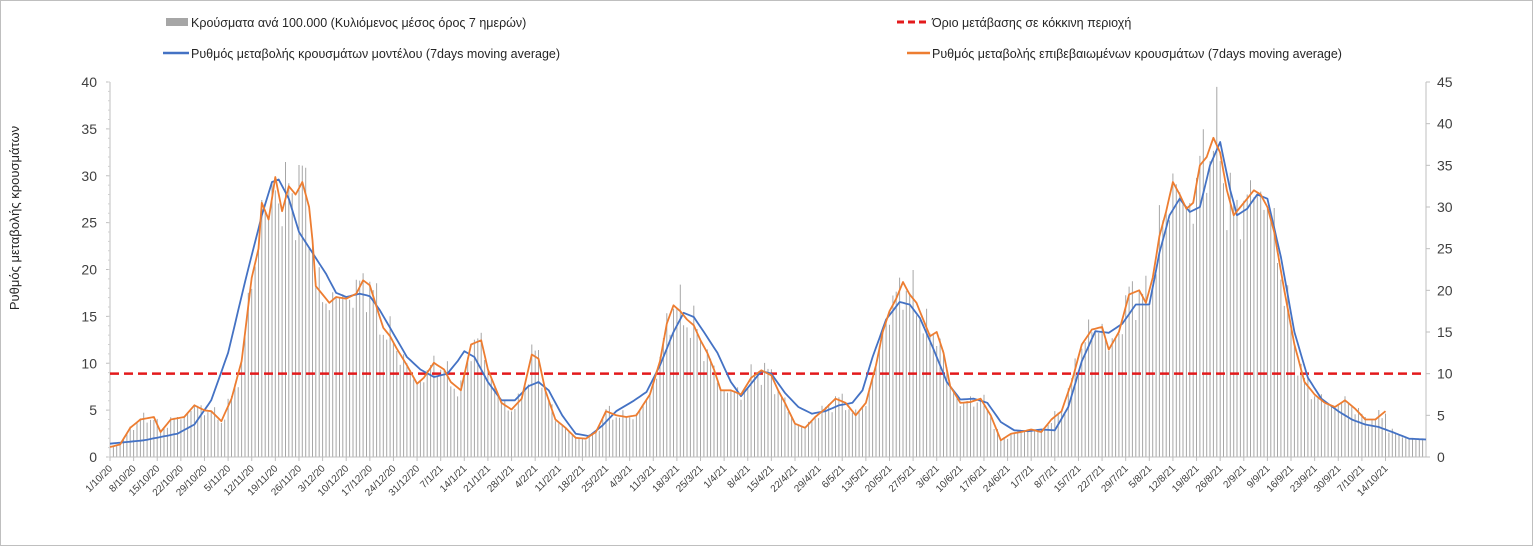 Image resolution: width=1533 pixels, height=546 pixels. Describe the element at coordinates (1210, 479) in the screenshot. I see `x-tick-label: 26/8/21` at that location.